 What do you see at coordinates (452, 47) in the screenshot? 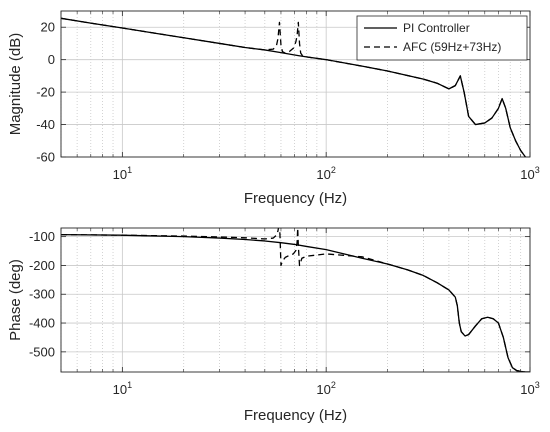
I see `legend-label-afc: AFC (59Hz+73Hz)` at bounding box center [452, 47].